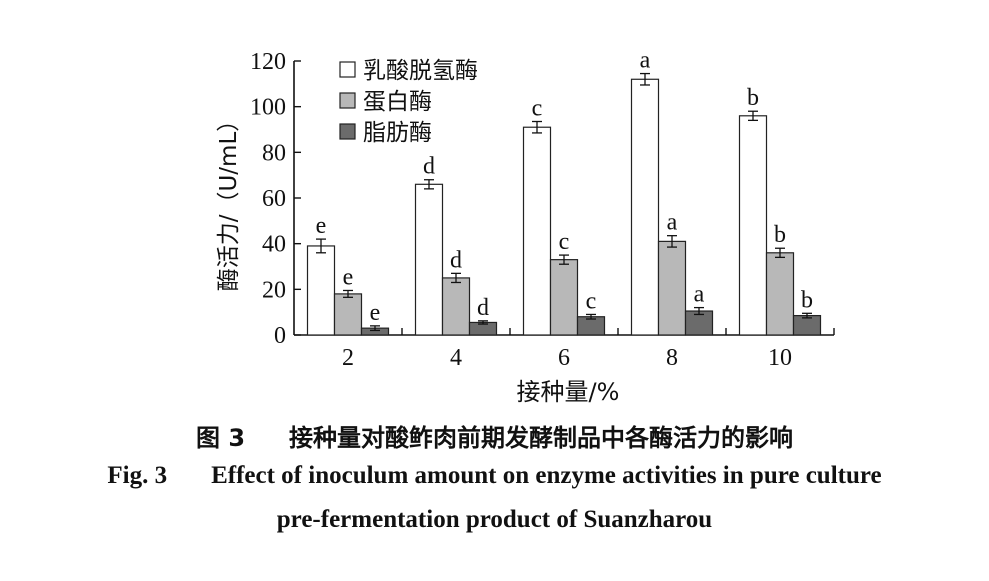 The width and height of the screenshot is (989, 581). What do you see at coordinates (397, 102) in the screenshot?
I see `legend-label: 蛋白酶` at bounding box center [397, 102].